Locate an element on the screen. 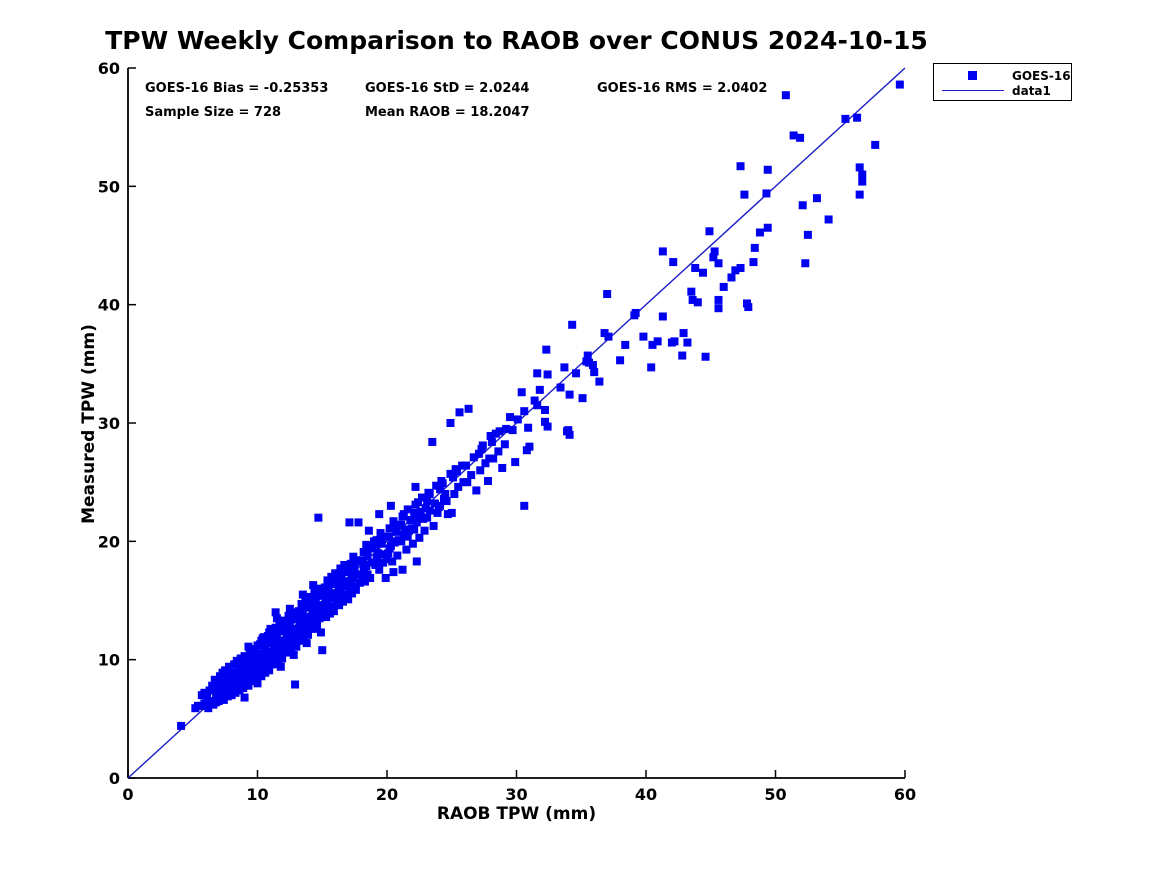 The height and width of the screenshot is (875, 1167). y-tick-label-50: 50 is located at coordinates (109, 186).